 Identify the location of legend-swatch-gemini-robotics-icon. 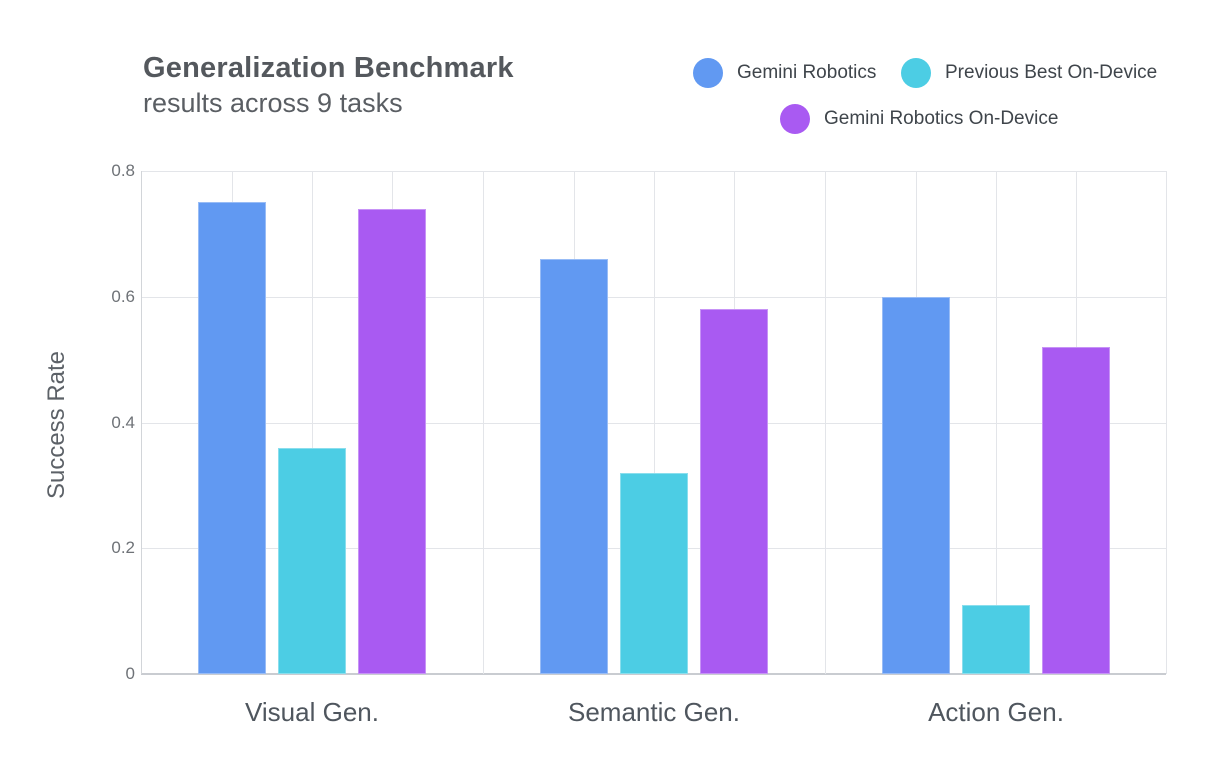
(708, 73).